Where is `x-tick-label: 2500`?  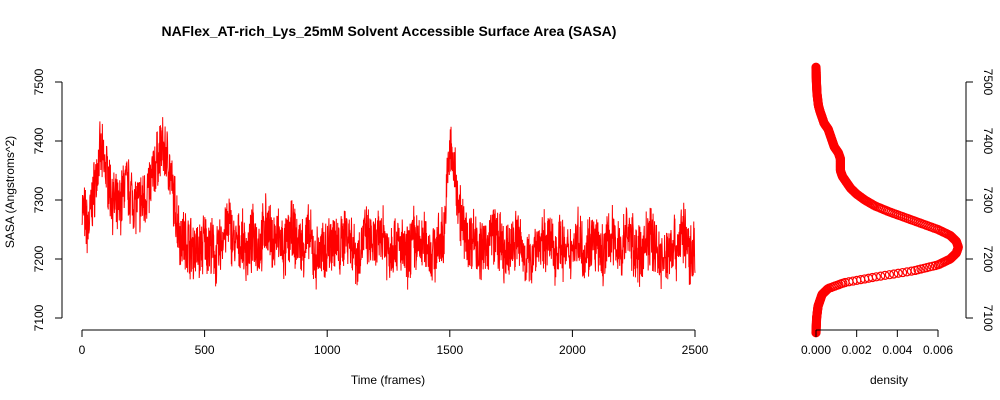
x-tick-label: 2500 is located at coordinates (695, 350).